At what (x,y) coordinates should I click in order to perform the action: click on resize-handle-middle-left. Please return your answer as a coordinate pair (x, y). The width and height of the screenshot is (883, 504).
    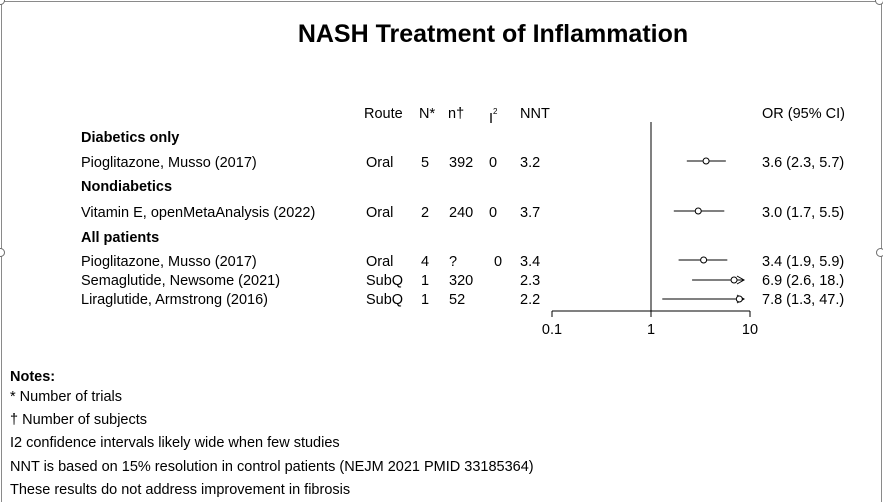
    Looking at the image, I should click on (2, 252).